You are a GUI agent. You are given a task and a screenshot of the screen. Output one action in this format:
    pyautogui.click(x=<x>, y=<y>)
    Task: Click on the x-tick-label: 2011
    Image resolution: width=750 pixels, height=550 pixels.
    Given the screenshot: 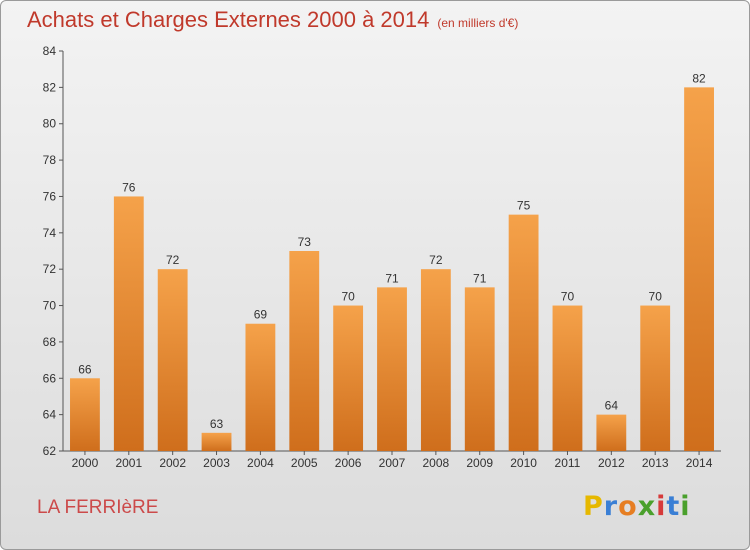 What is the action you would take?
    pyautogui.click(x=568, y=463)
    